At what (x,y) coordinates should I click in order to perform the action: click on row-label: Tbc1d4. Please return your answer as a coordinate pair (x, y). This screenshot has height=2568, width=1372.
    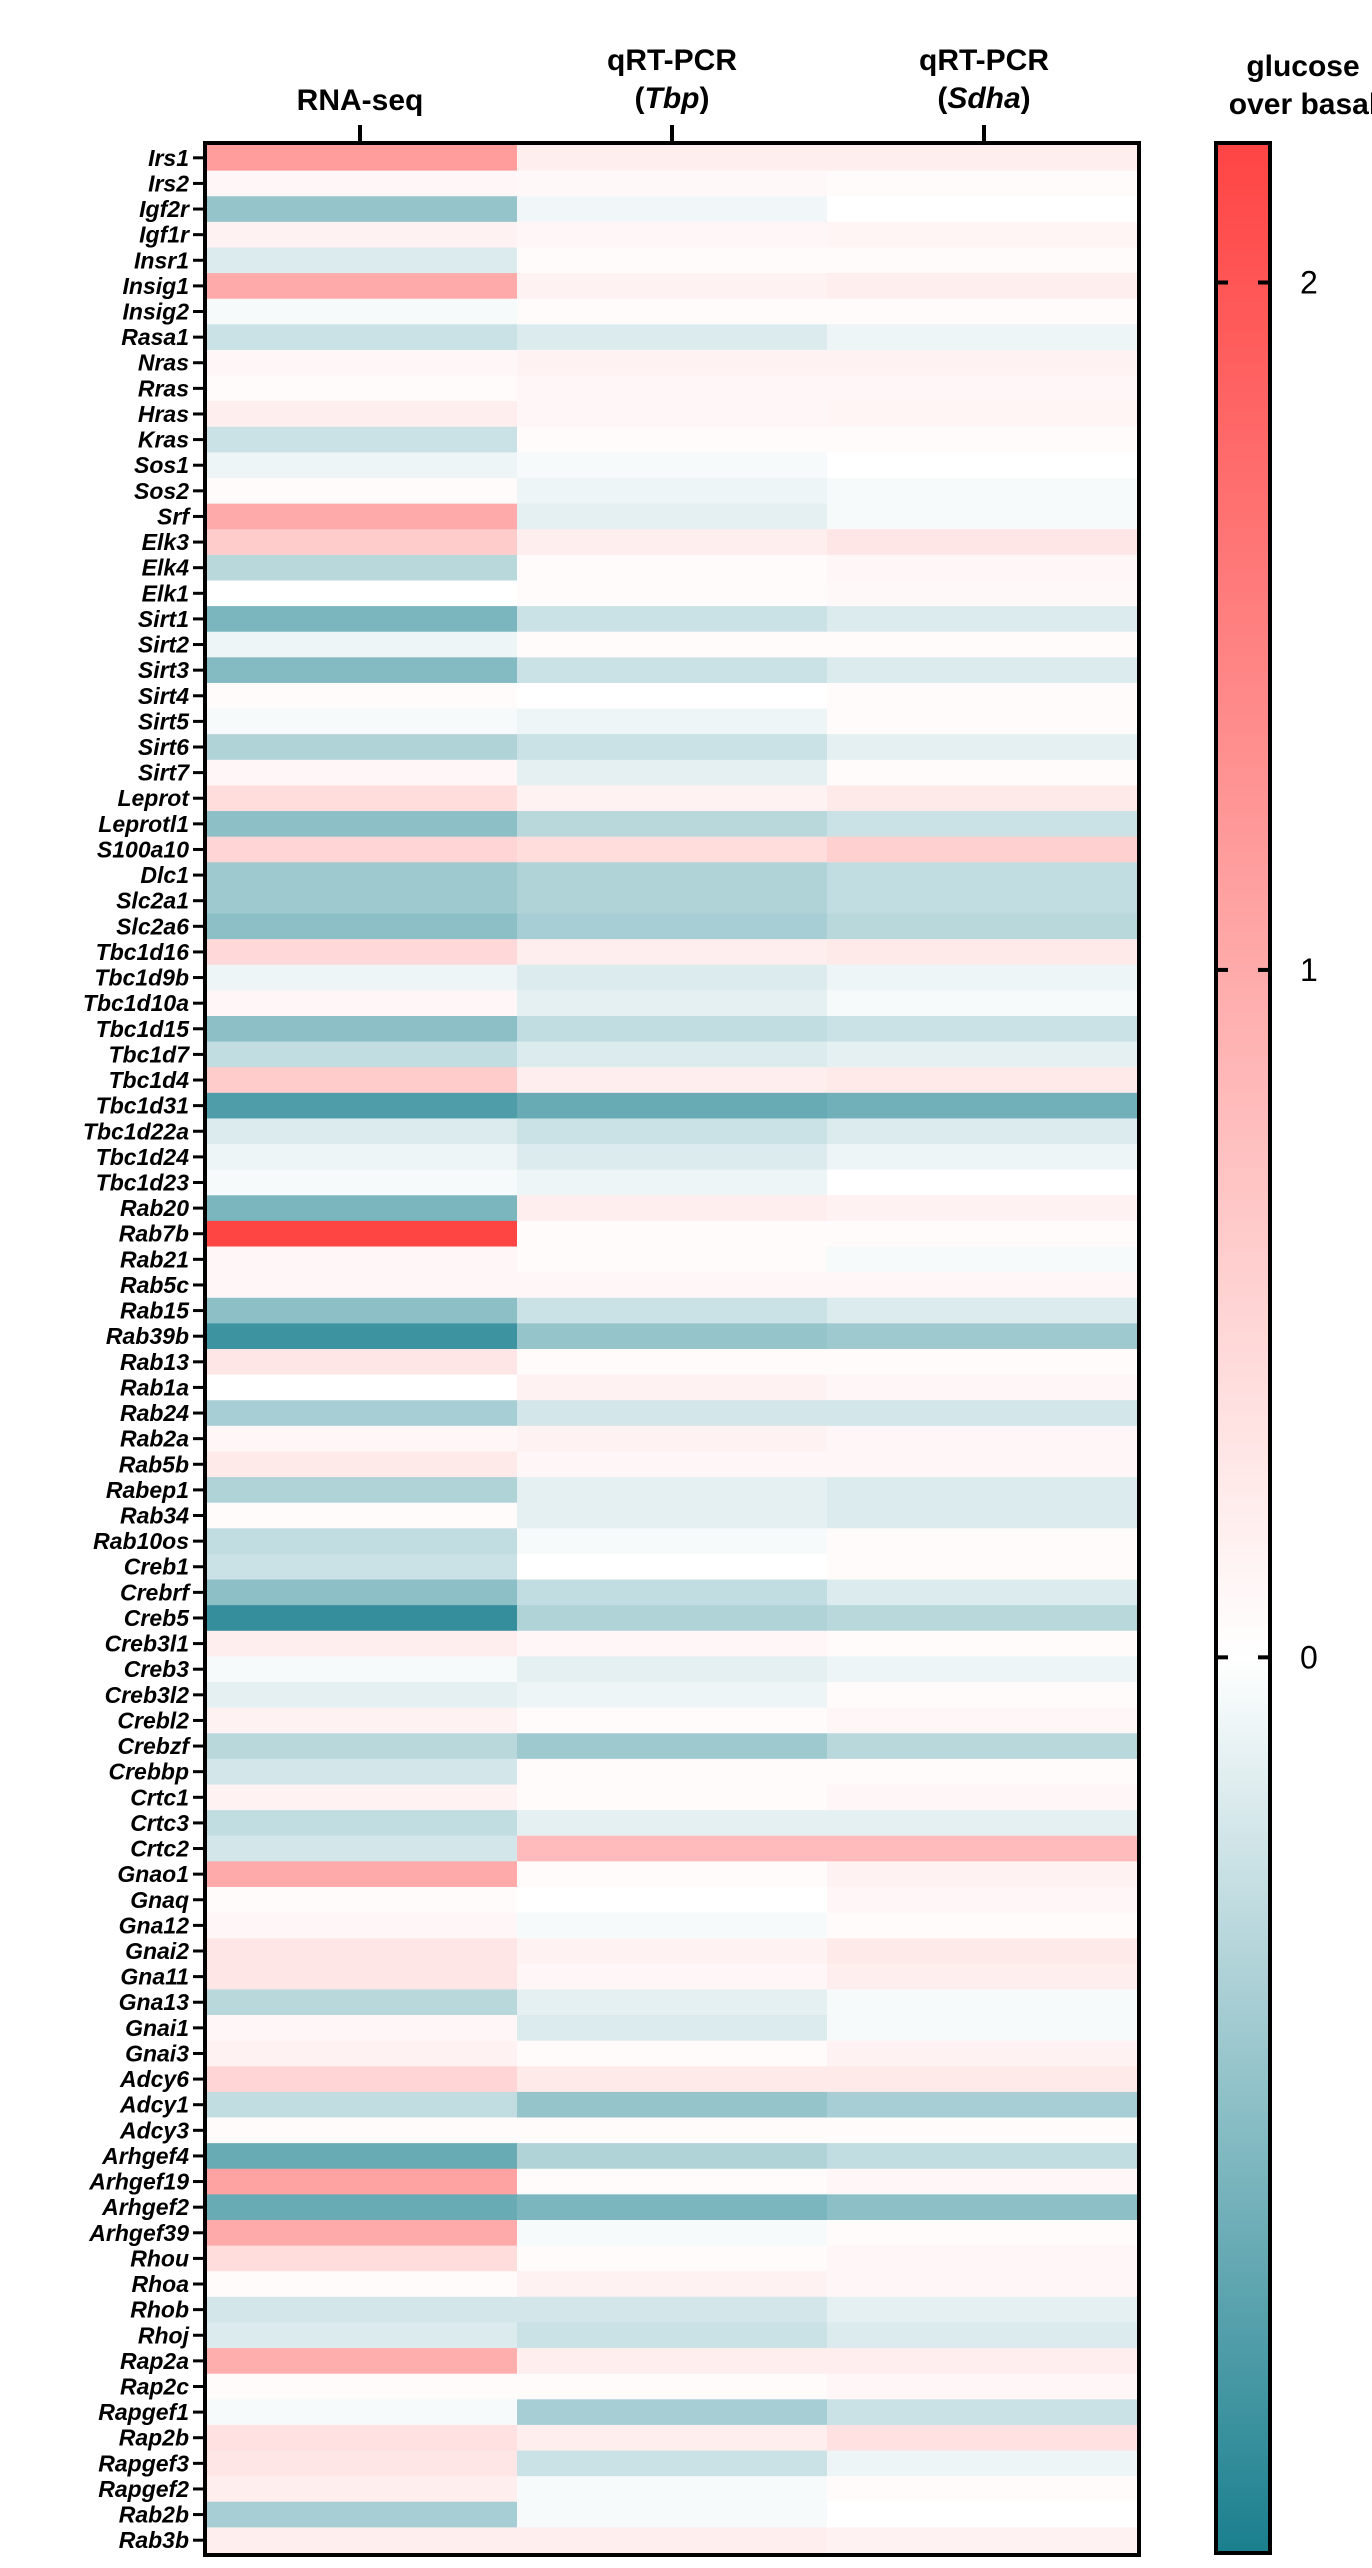
    Looking at the image, I should click on (148, 1080).